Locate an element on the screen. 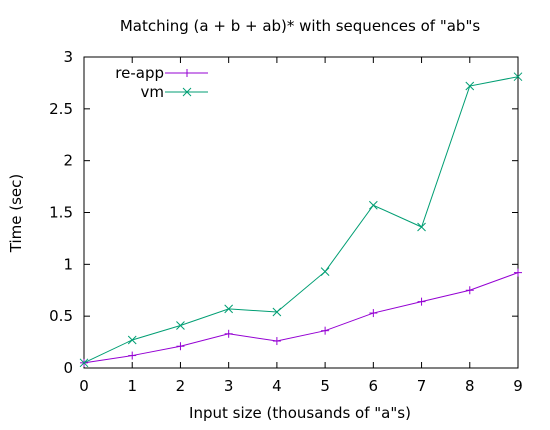 The image size is (550, 430). y-tick-label: 1.5 is located at coordinates (61, 213).